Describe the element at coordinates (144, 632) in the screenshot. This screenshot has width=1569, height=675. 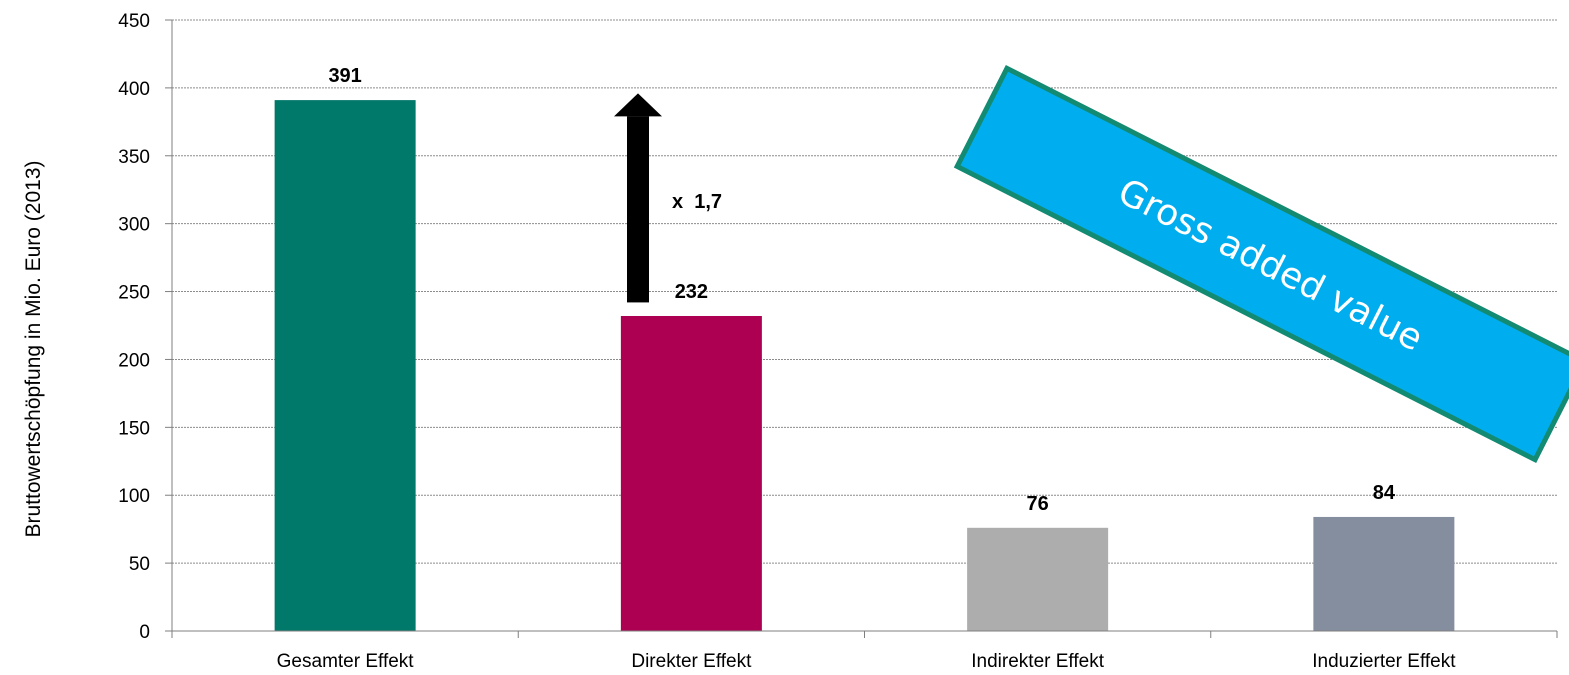
I see `y-tick-label: 0` at that location.